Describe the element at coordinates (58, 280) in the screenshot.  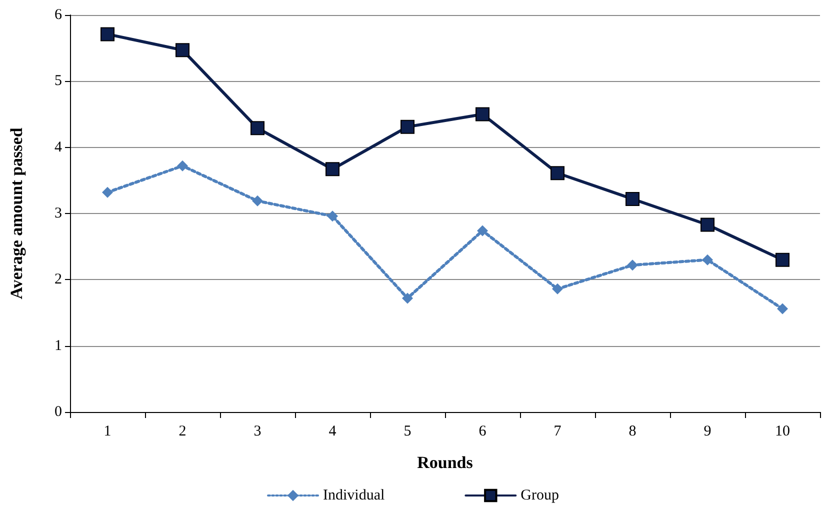
I see `y-tick-label: 2` at that location.